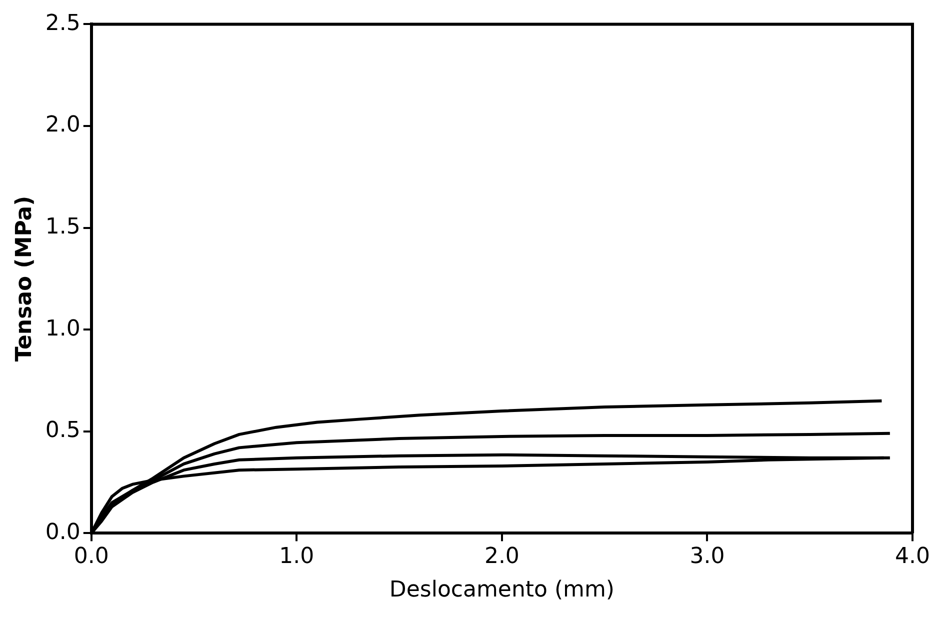  Describe the element at coordinates (912, 557) in the screenshot. I see `x-tick-label: 4.0` at that location.